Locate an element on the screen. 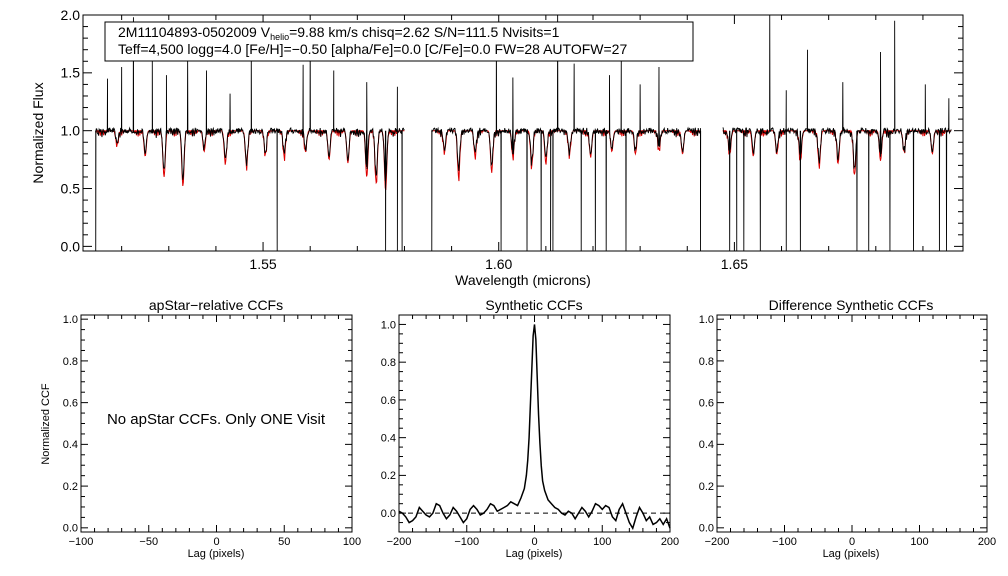  x-tick-label: 50 is located at coordinates (284, 542).